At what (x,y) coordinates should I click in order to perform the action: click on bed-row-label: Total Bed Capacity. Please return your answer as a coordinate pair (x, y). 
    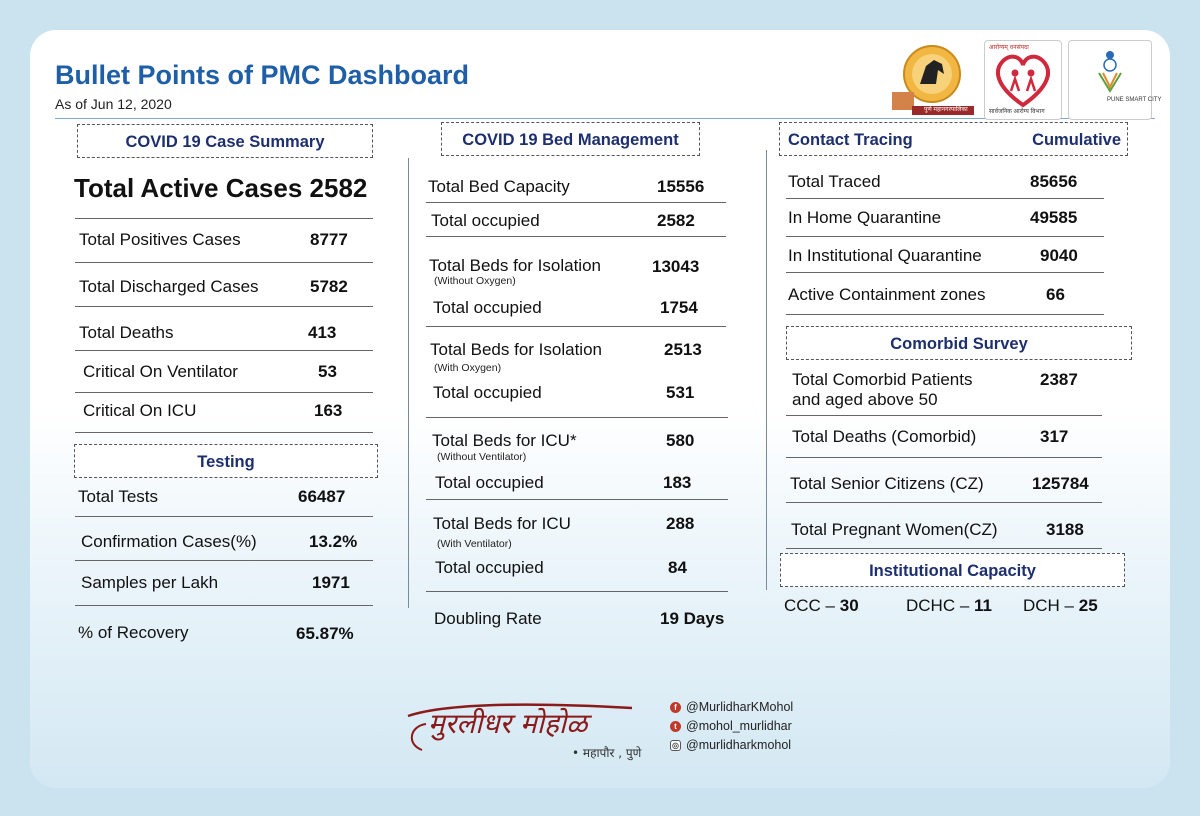
    Looking at the image, I should click on (499, 186).